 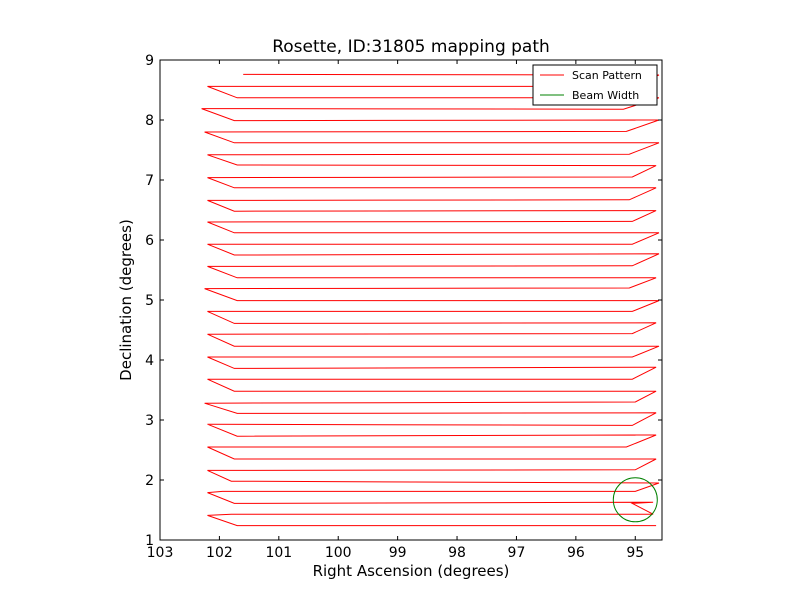 I want to click on x-tick-label-95: 95, so click(x=635, y=553).